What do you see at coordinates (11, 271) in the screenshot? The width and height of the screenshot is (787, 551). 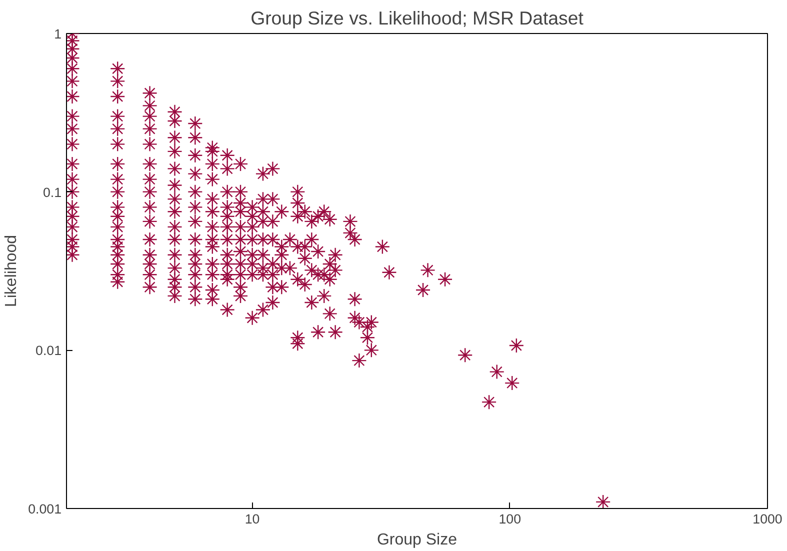 I see `y-axis-title: Likelihood` at bounding box center [11, 271].